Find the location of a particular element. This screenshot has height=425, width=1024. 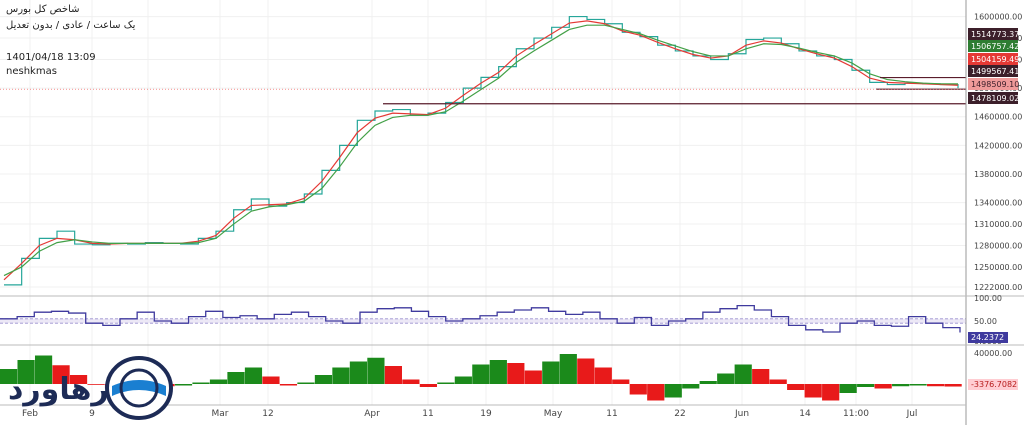

price-tick-label: 1600000.00 is located at coordinates (998, 17).